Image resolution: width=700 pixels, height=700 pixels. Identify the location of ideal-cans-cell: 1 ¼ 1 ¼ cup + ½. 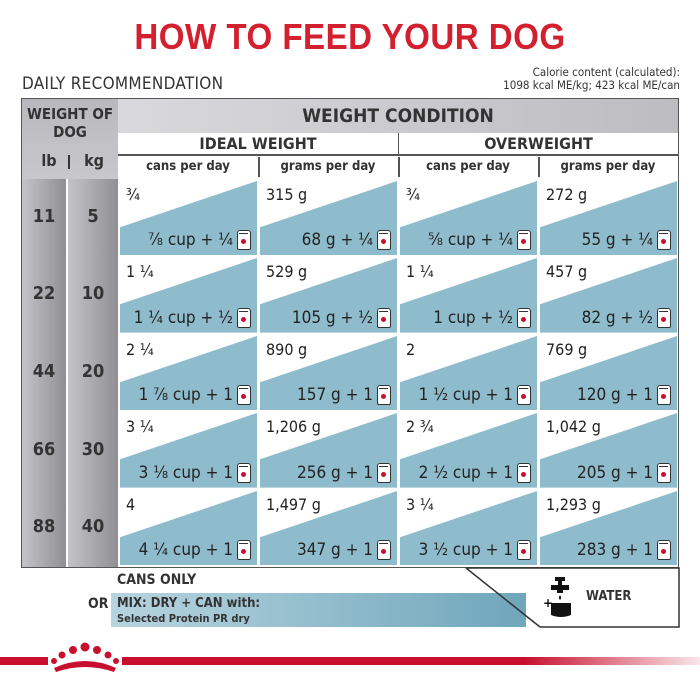
(188, 295).